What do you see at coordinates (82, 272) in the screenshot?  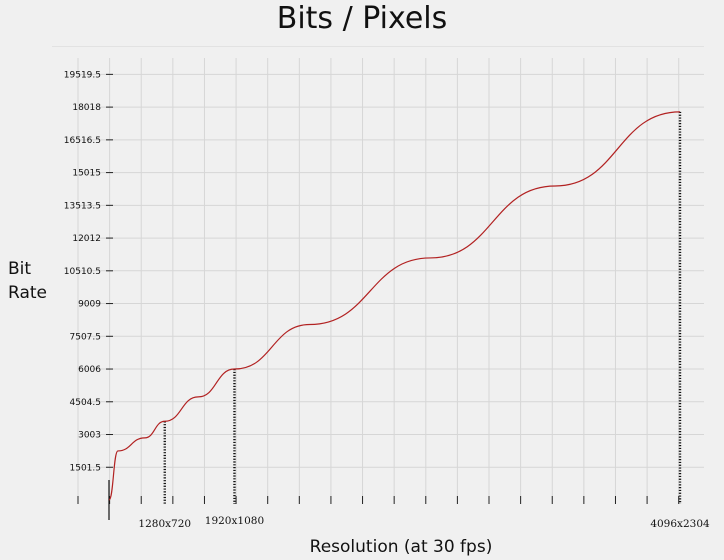 I see `y-tick-label: 10510.5` at bounding box center [82, 272].